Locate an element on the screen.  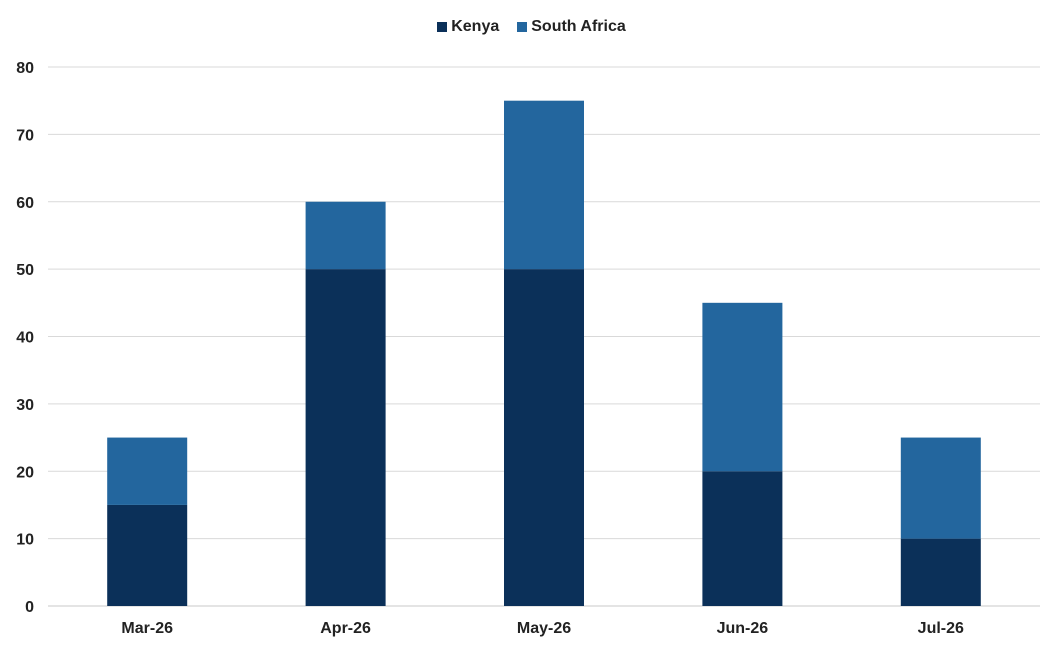
chart-legend: Kenya South Africa is located at coordinates (531, 27).